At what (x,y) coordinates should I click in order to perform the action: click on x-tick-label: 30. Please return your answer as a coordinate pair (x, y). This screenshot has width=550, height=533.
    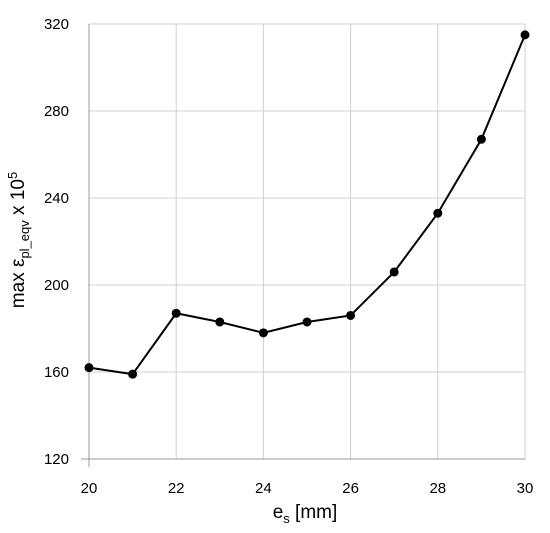
    Looking at the image, I should click on (525, 488).